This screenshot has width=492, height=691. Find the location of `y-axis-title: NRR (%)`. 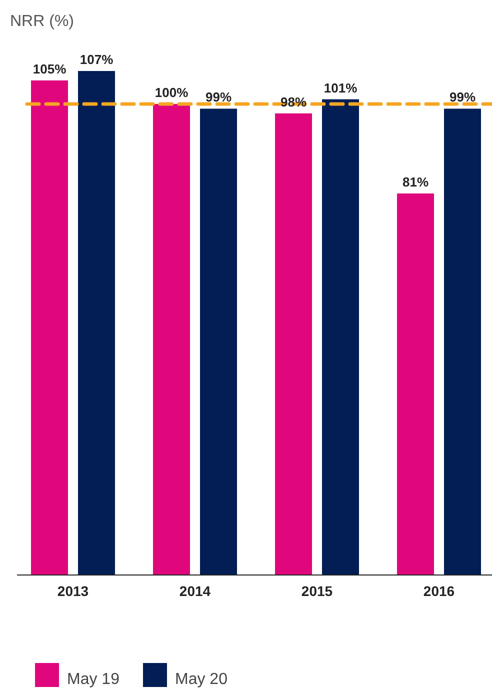

y-axis-title: NRR (%) is located at coordinates (42, 21).